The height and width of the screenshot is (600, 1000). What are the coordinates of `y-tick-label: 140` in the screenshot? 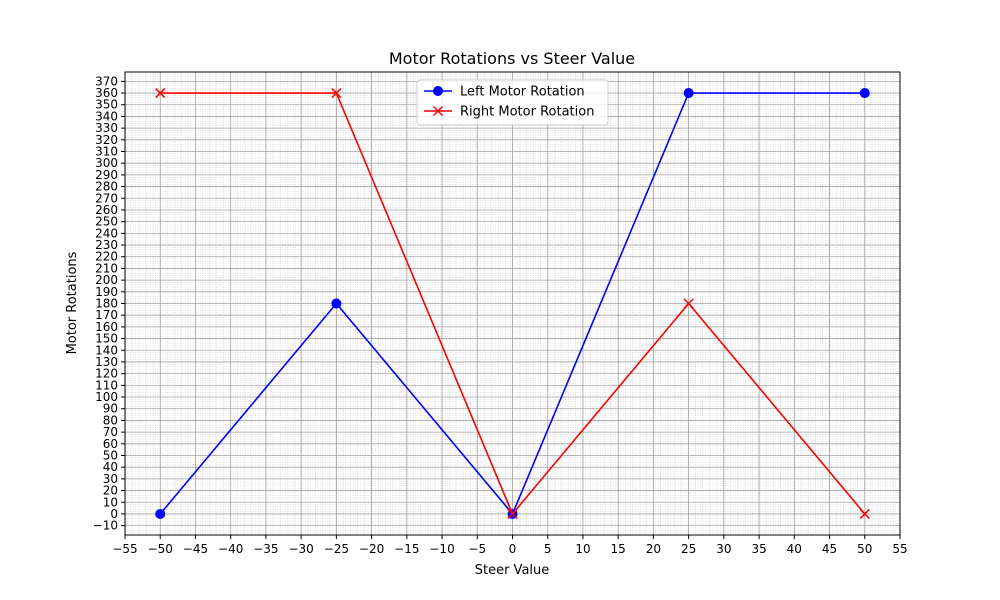 It's located at (106, 350).